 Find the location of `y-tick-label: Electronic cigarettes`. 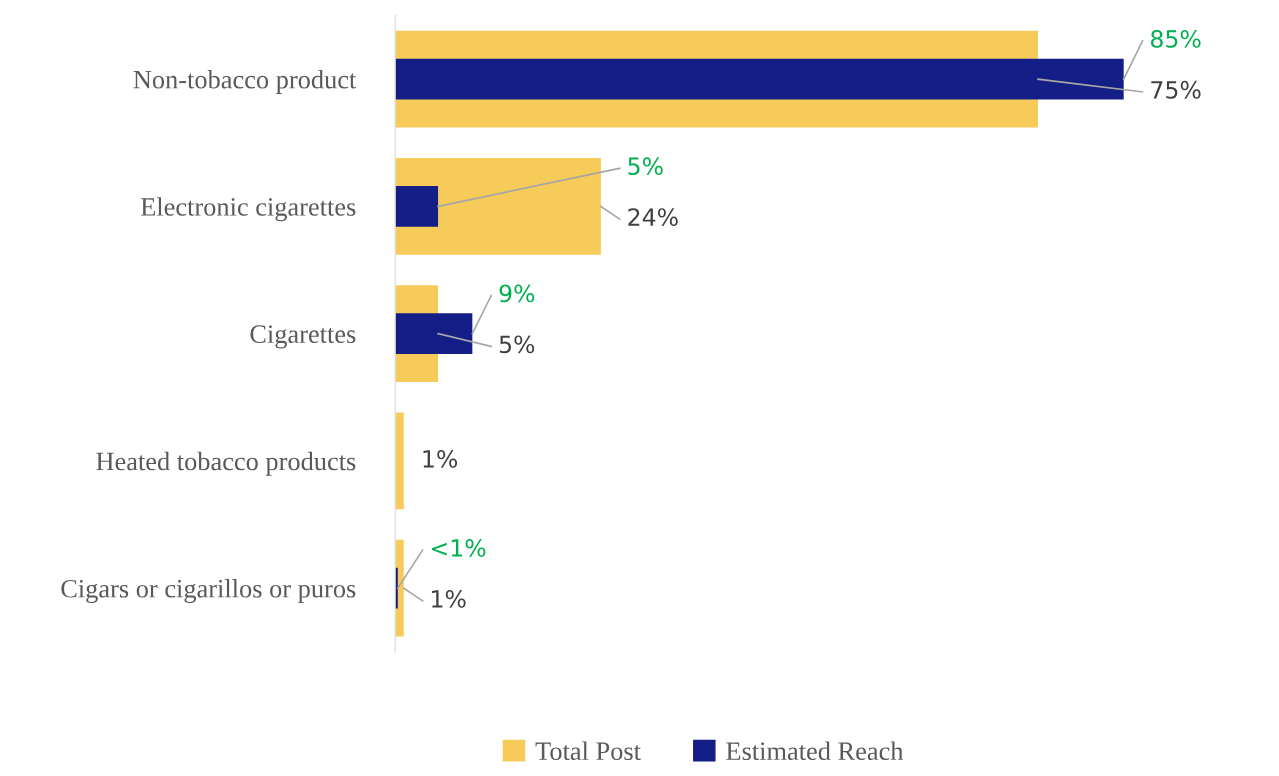

y-tick-label: Electronic cigarettes is located at coordinates (248, 209).